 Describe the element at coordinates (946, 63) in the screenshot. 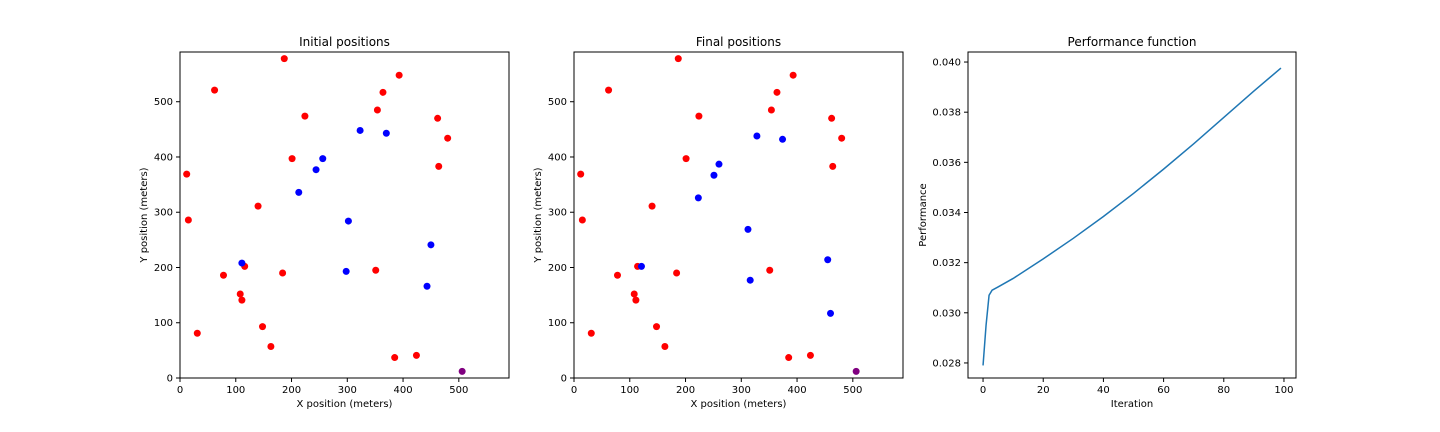

I see `y-tick-label: 0.040` at that location.